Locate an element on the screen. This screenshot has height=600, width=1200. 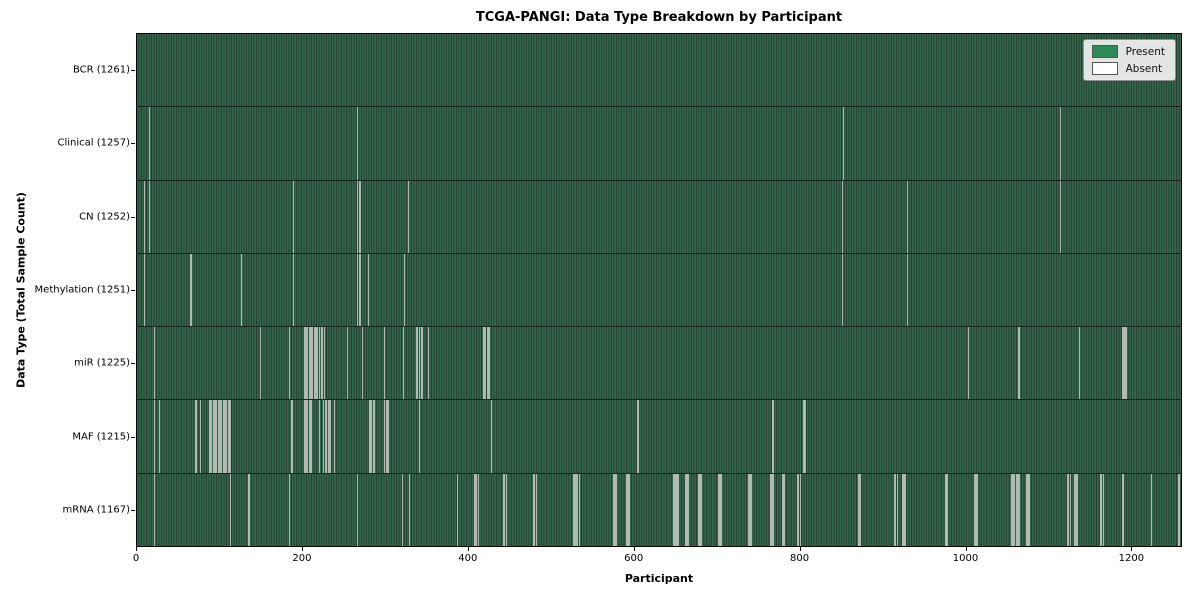
y-tick-label-mrna: mRNA (1167) is located at coordinates (96, 510).